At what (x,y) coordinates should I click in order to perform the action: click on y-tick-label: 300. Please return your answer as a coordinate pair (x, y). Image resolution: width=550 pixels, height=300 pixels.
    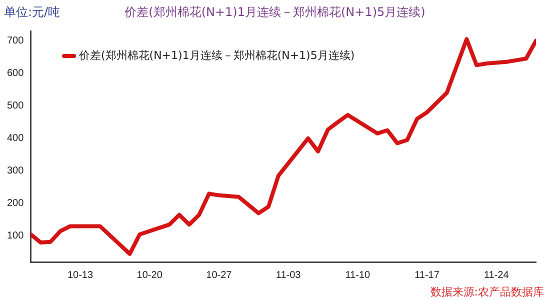
    Looking at the image, I should click on (15, 171).